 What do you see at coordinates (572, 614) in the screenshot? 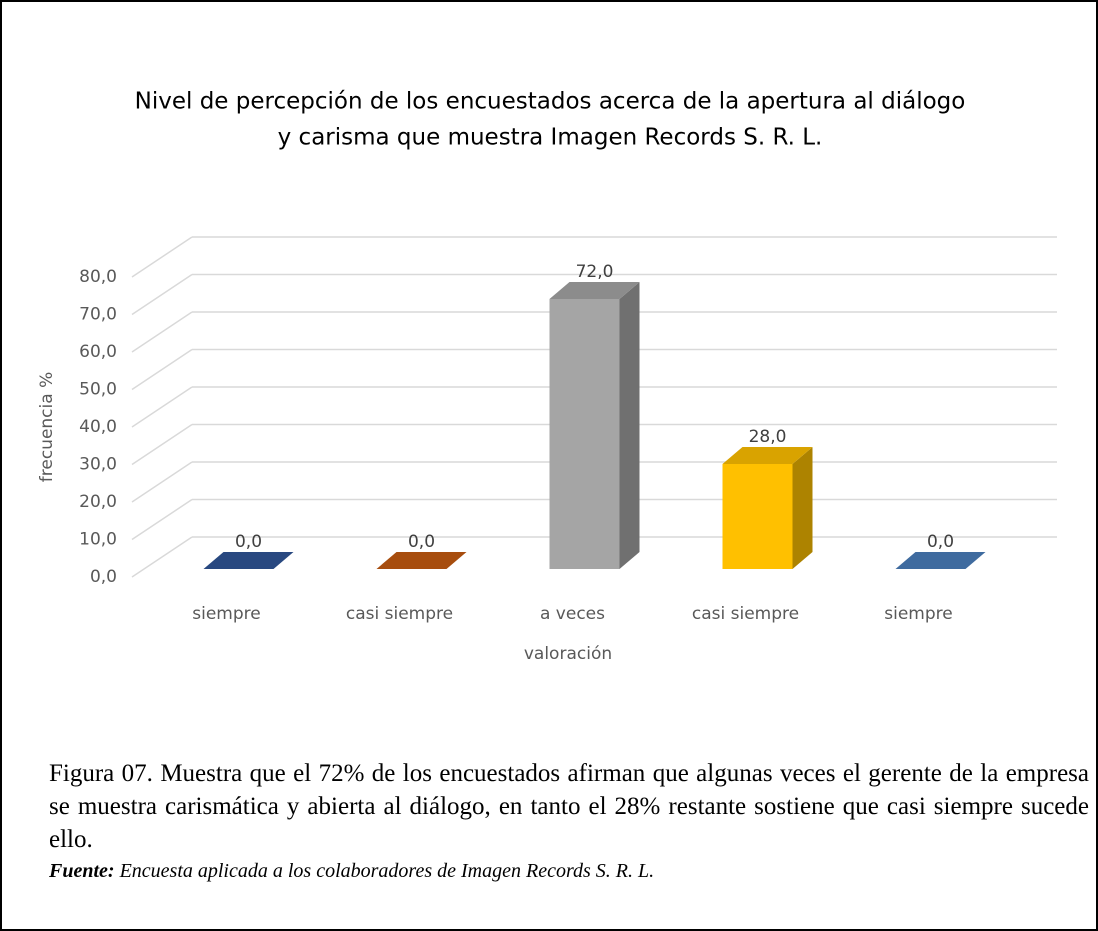
I see `x-tick-label: a veces` at bounding box center [572, 614].